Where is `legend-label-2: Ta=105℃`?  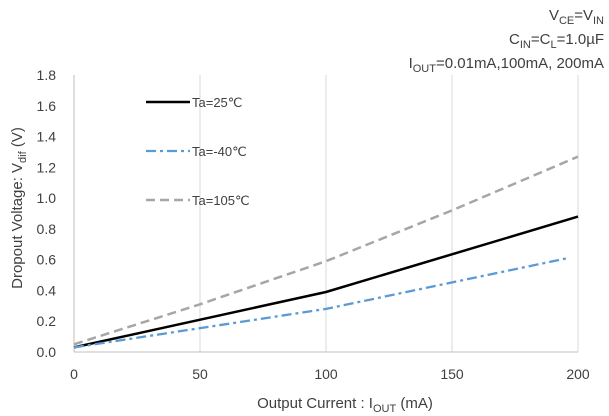
legend-label-2: Ta=105℃ is located at coordinates (221, 200).